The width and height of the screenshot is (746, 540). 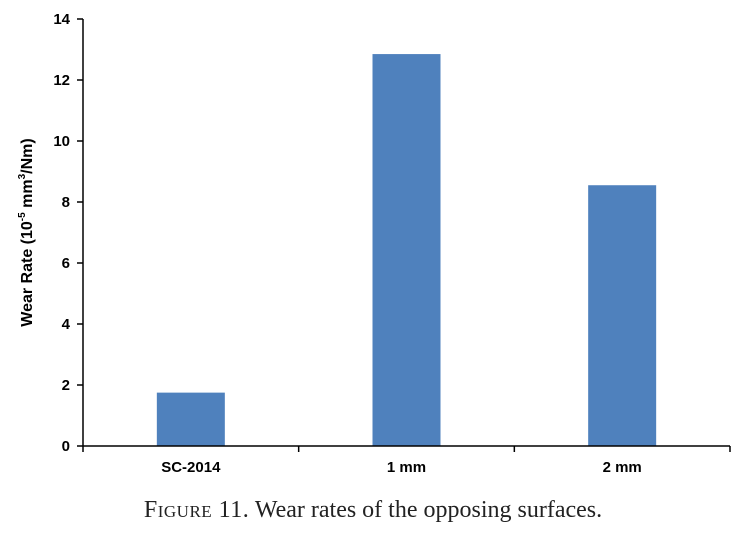 What do you see at coordinates (196, 510) in the screenshot?
I see `figure-label: Figure 11.` at bounding box center [196, 510].